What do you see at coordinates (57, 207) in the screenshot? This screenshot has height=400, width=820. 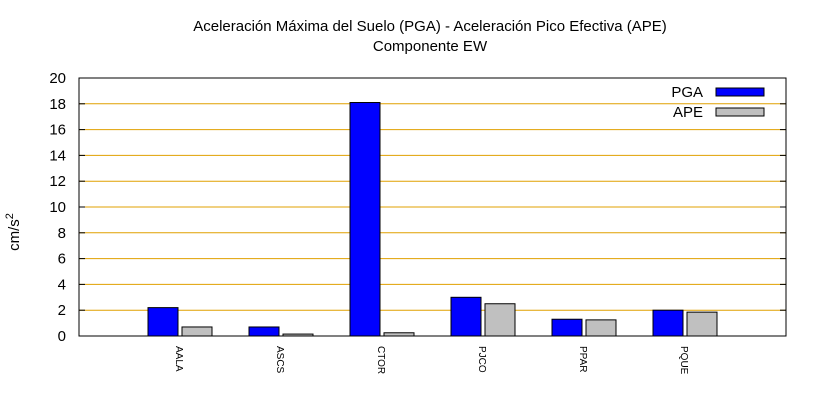 I see `y-tick-label-10: 10` at bounding box center [57, 207].